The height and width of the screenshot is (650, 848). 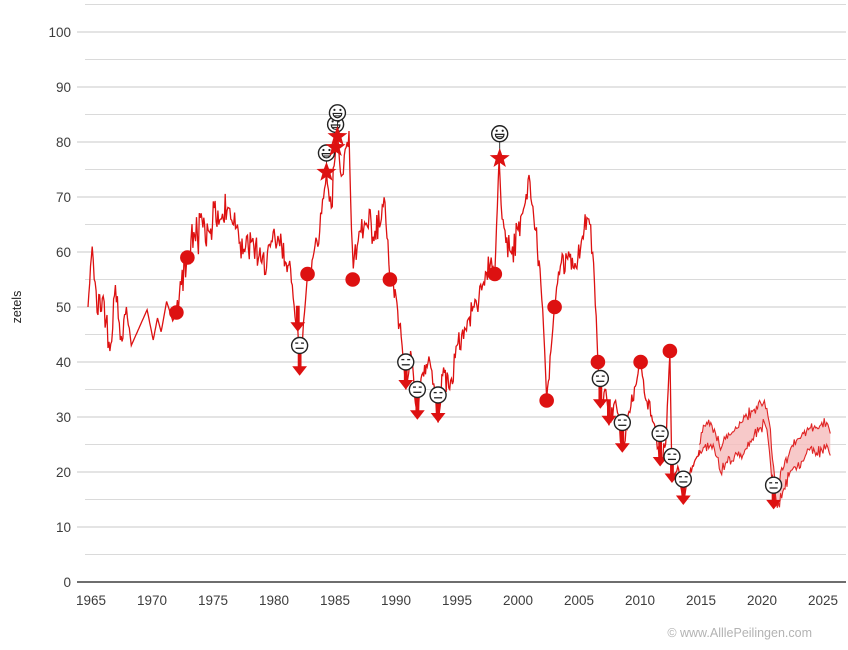 I want to click on x-tick-label: 2020, so click(x=762, y=600).